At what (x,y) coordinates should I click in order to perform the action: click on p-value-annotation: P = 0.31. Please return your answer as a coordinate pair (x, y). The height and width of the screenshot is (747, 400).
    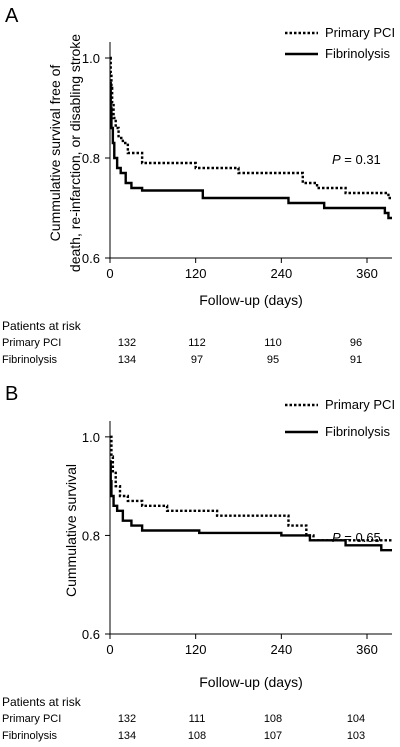
    Looking at the image, I should click on (356, 159).